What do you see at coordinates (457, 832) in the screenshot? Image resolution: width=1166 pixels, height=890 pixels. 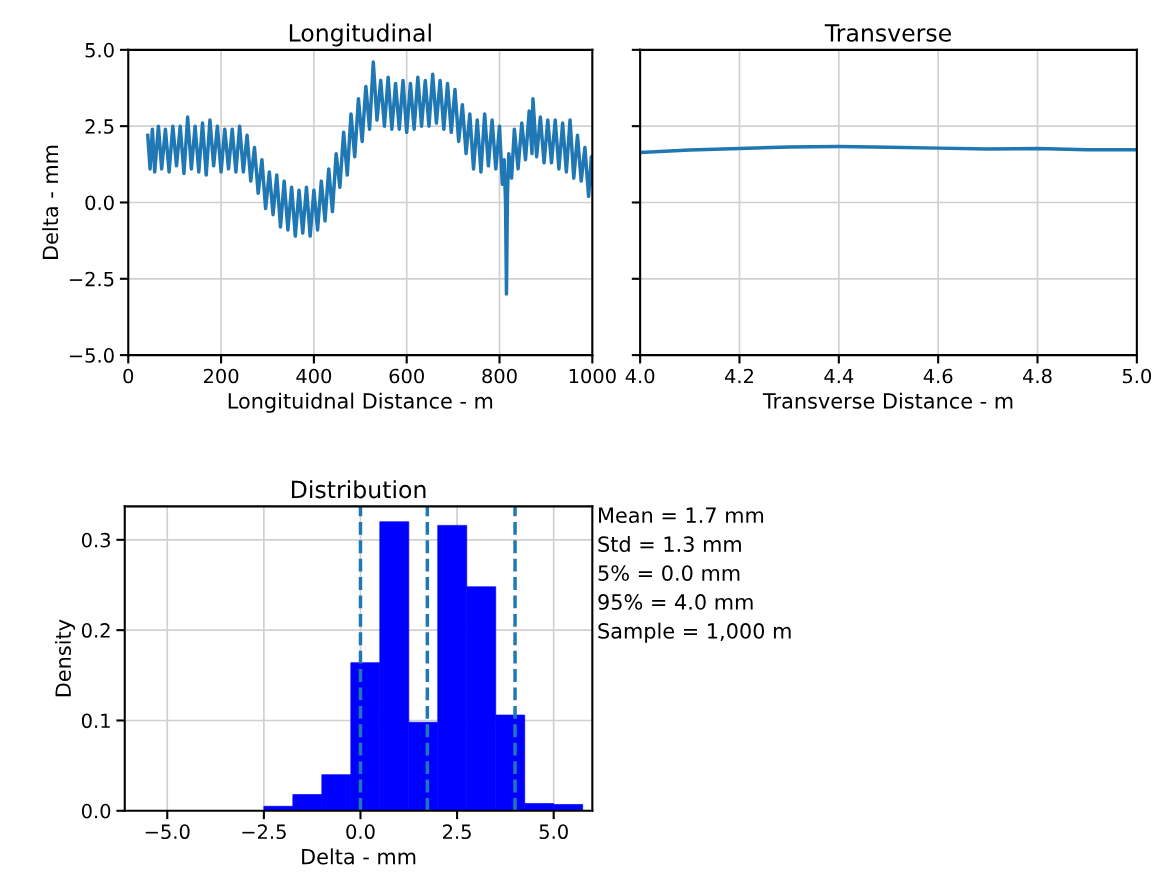 I see `x-tick-label: 2.5` at bounding box center [457, 832].